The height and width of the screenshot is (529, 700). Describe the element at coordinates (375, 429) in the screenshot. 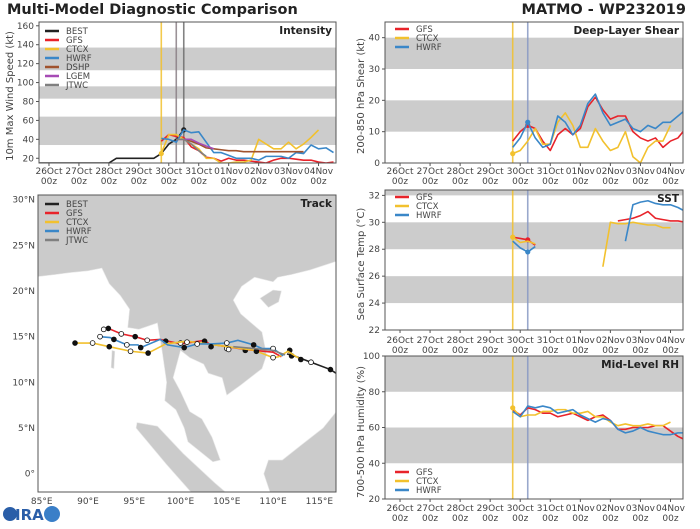

I see `y-tick-label: 60` at that location.